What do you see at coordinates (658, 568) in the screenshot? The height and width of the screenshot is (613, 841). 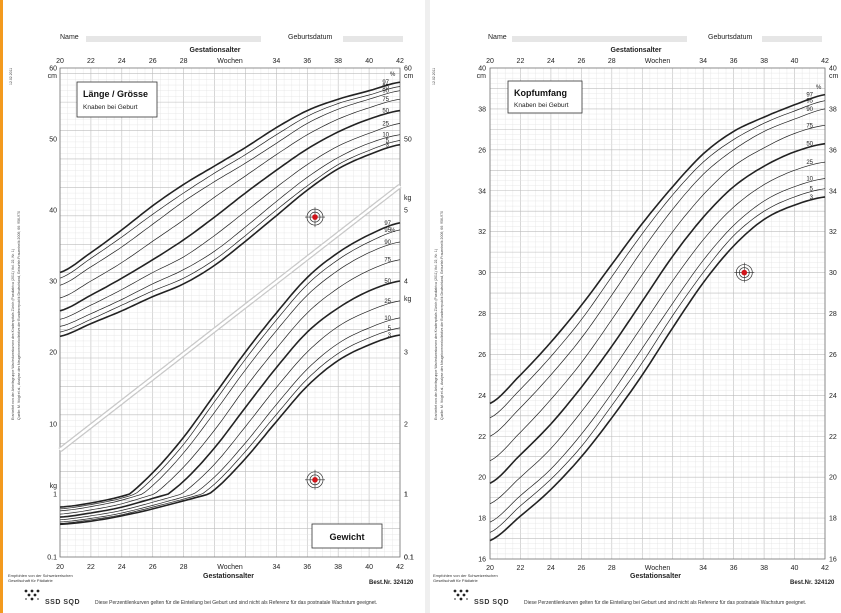 I see `x-unit-bottom: Wochen` at bounding box center [658, 568].